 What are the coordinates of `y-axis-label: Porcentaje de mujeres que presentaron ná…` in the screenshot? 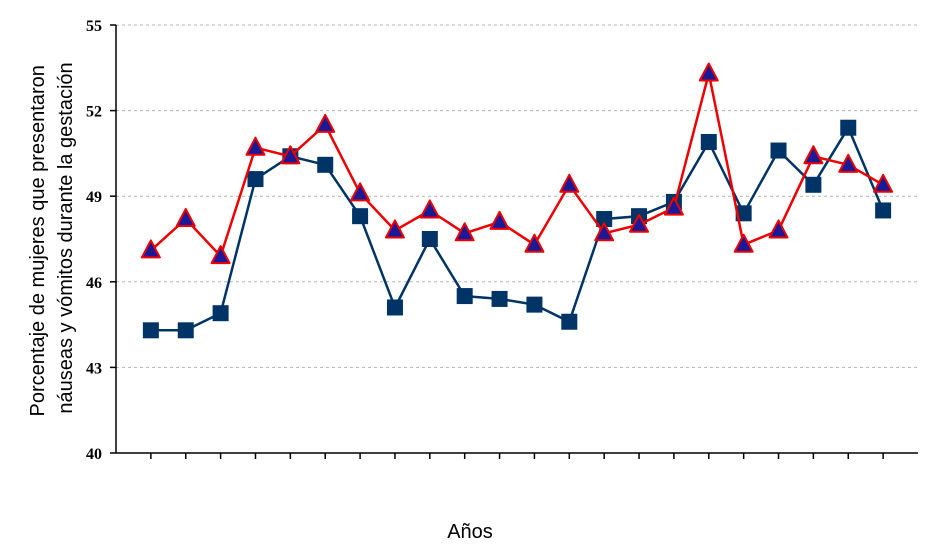 It's located at (52, 238).